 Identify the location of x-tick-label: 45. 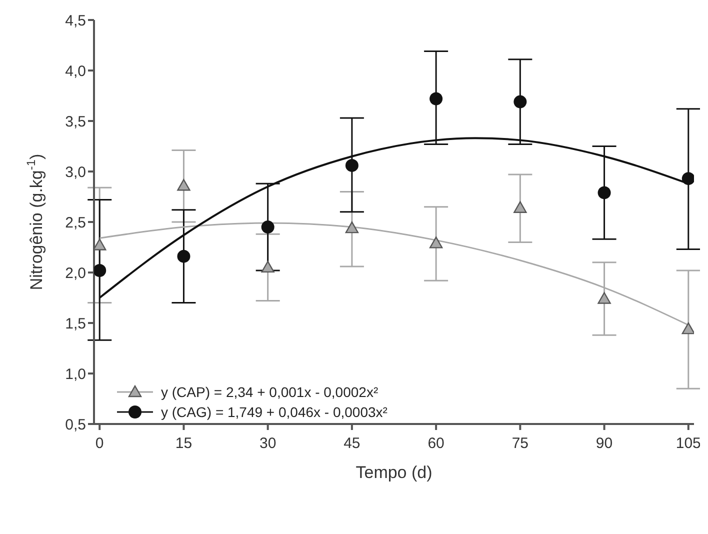
(352, 443).